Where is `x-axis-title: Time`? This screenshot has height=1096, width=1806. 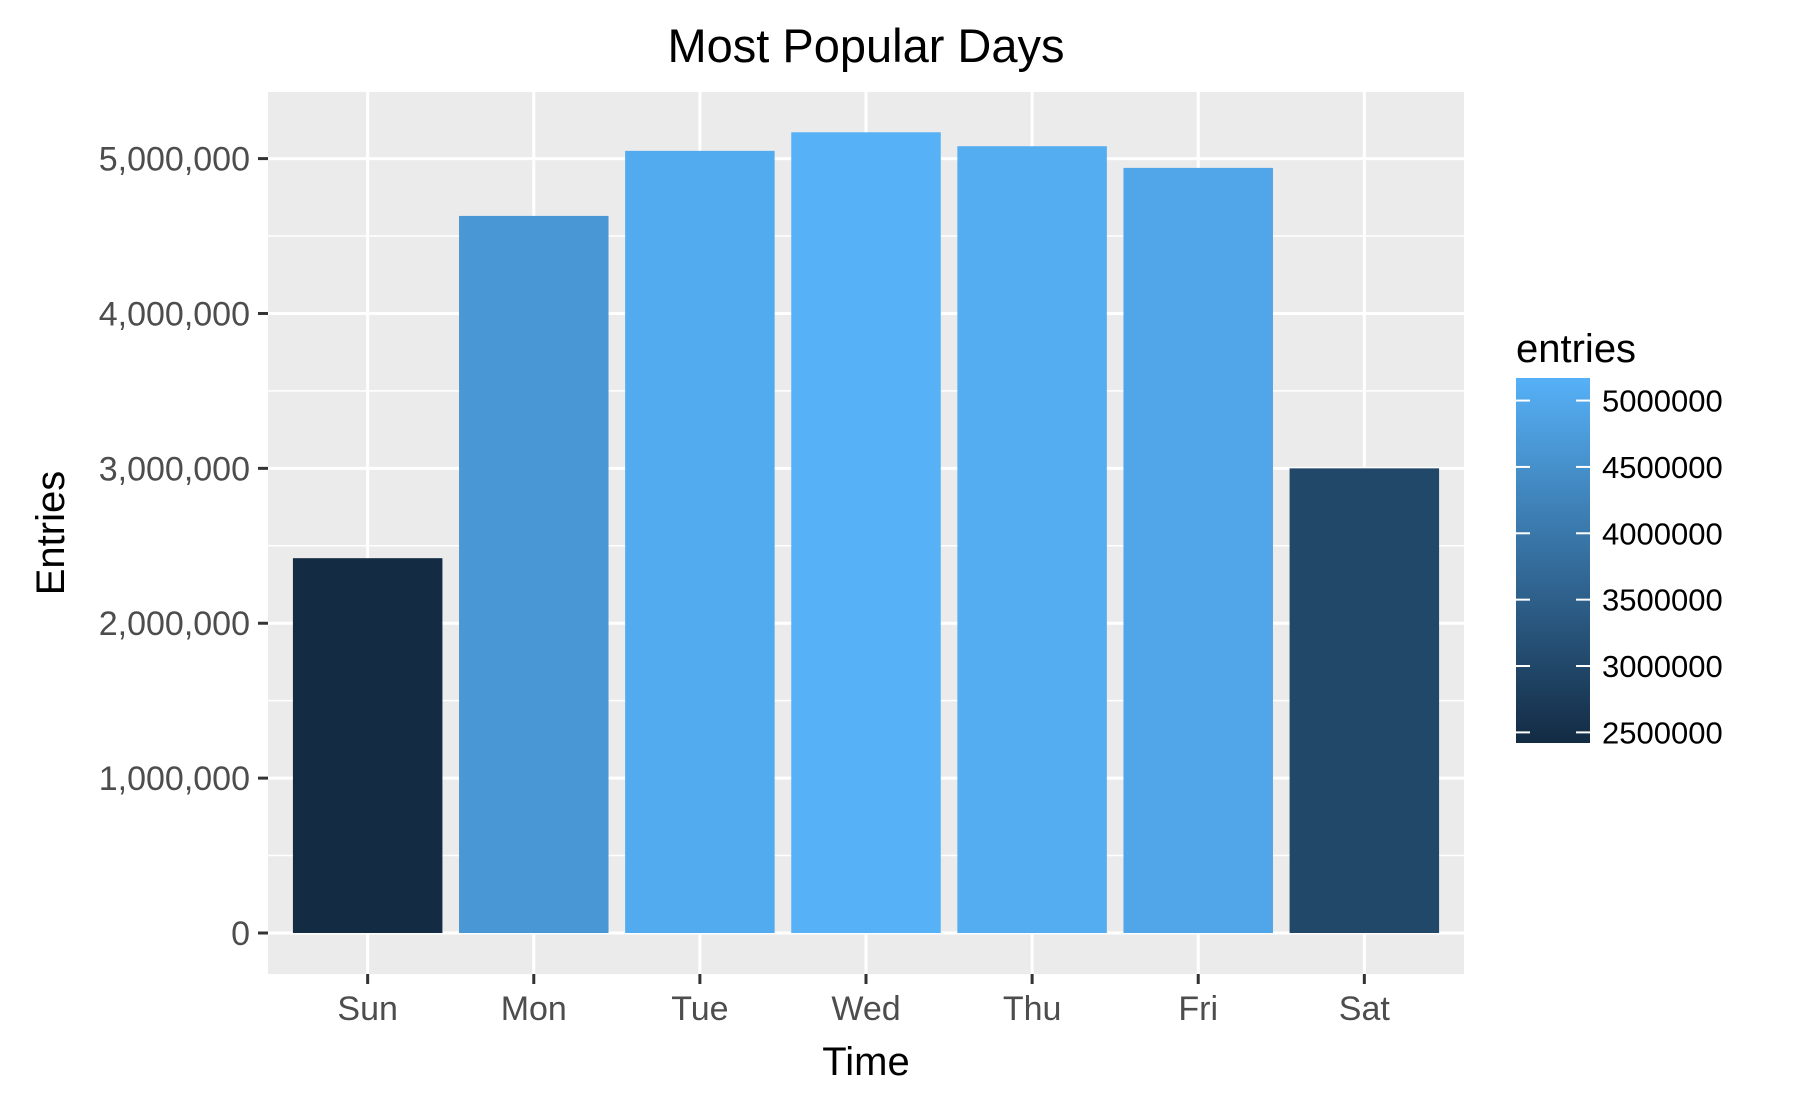 x-axis-title: Time is located at coordinates (865, 1062).